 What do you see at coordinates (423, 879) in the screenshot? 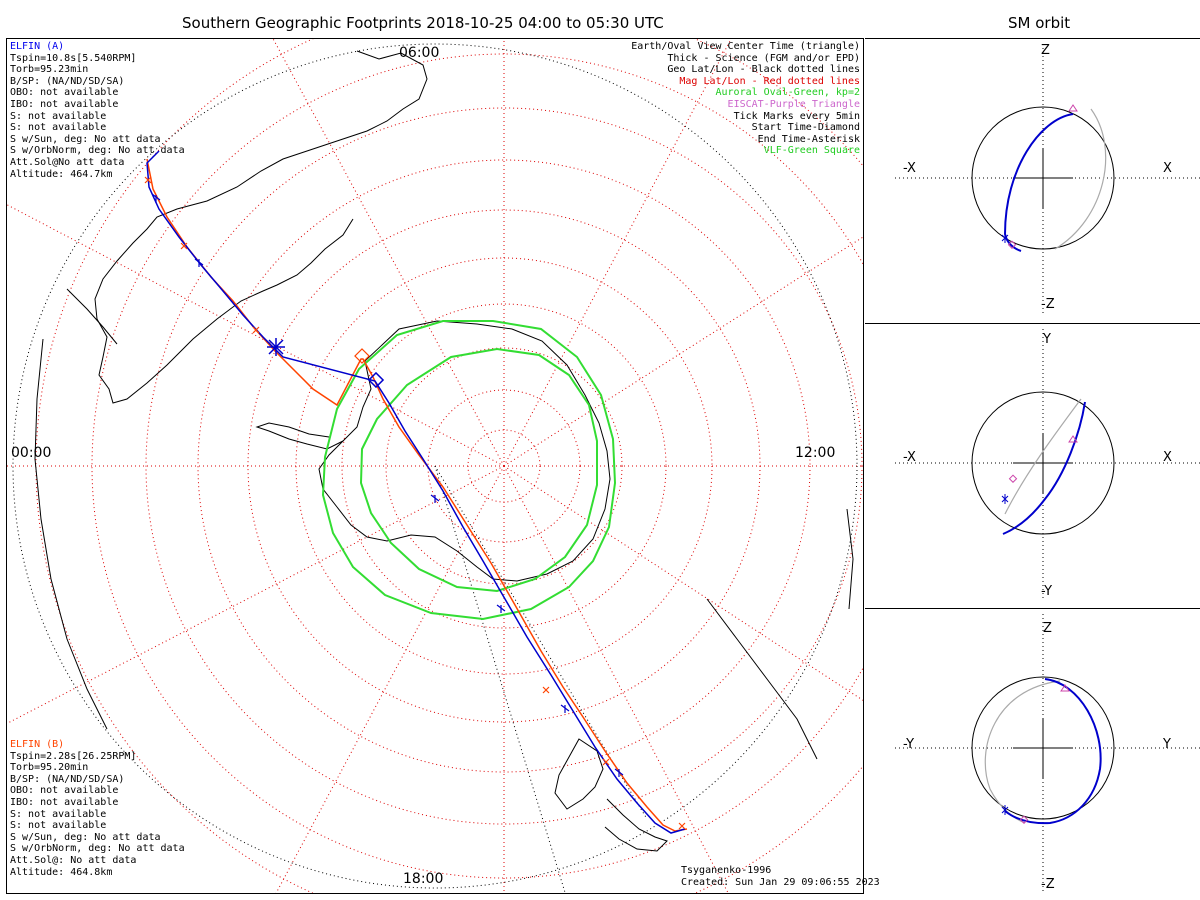
I see `clock-label-bottom: 18:00` at bounding box center [423, 879].